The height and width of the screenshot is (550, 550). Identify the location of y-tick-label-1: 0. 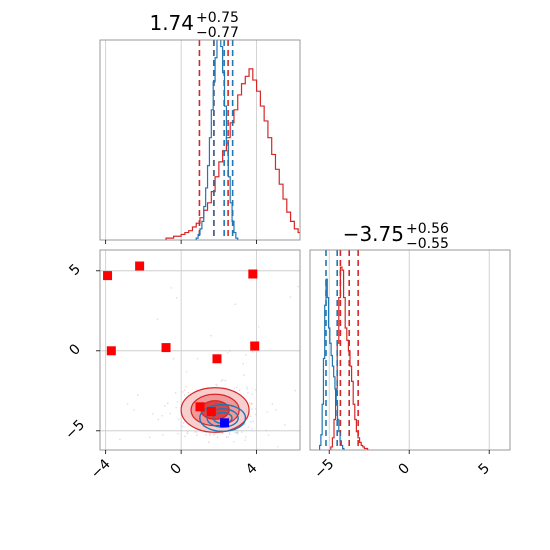
(75, 350).